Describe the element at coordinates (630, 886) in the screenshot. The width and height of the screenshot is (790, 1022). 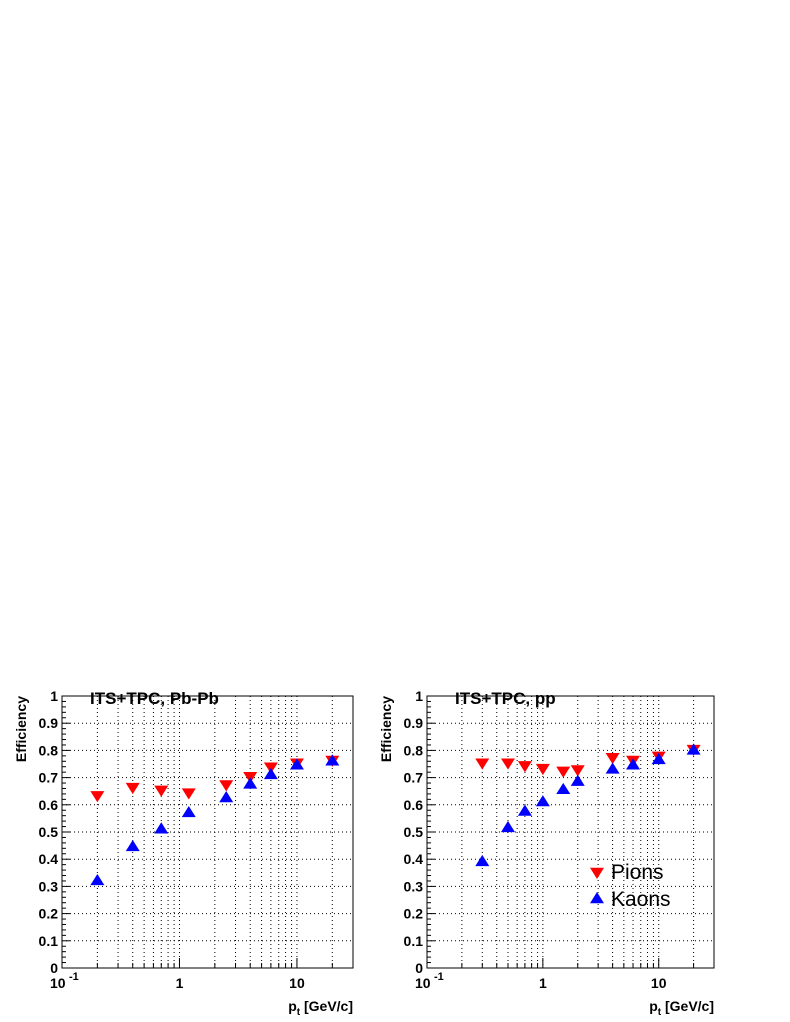
I see `legend: Pions Kaons` at that location.